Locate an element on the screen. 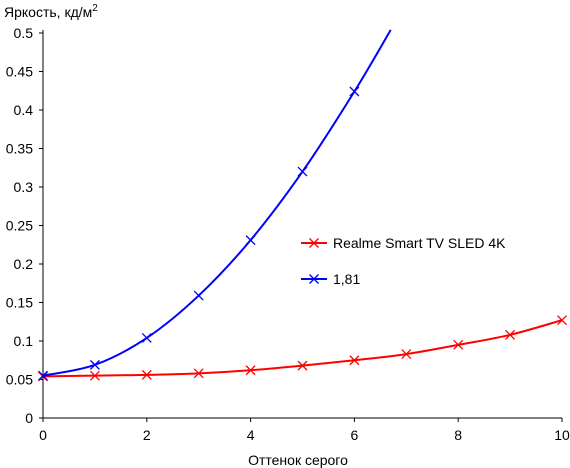  legend-label: 1,81 is located at coordinates (346, 279).